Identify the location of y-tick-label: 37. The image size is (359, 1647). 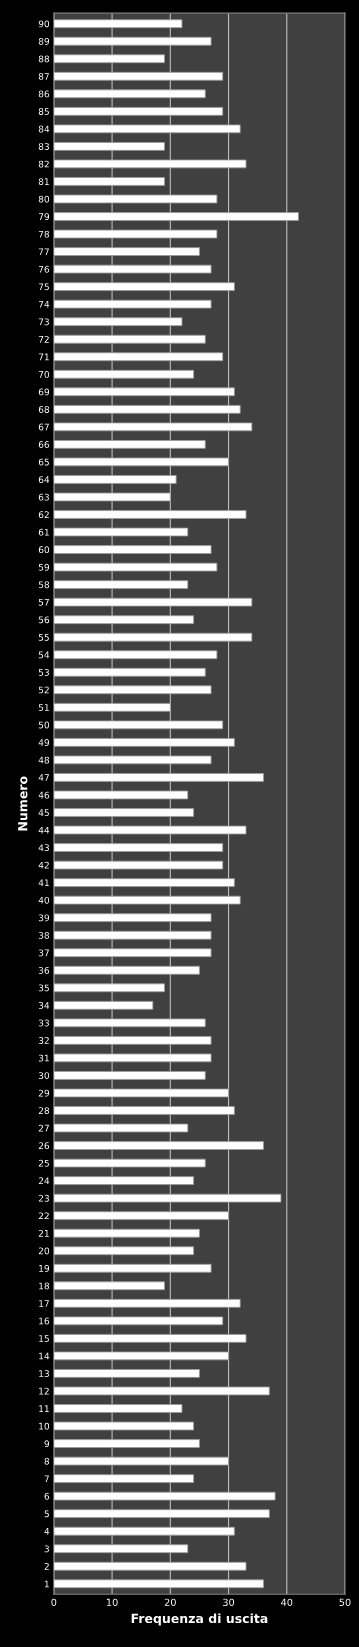
(43, 953).